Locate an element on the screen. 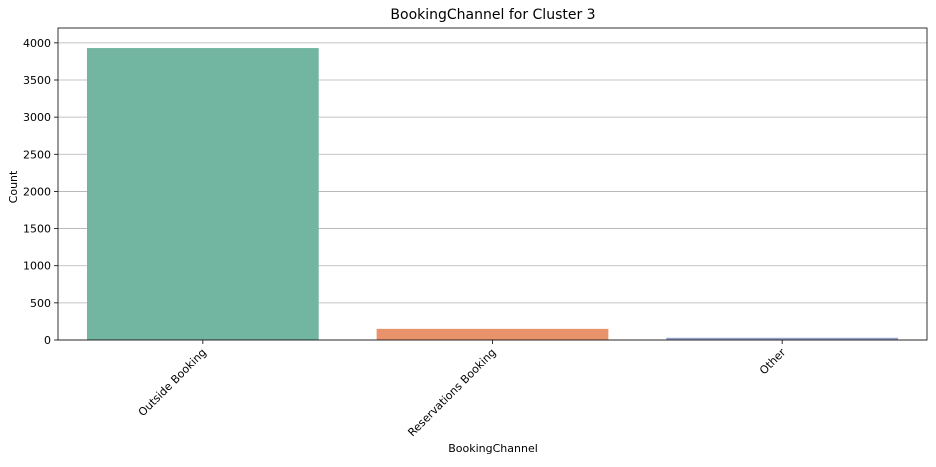  y-ticks: 0 500 1000 1500 2000 2500 3000 3500 4000 is located at coordinates (40, 192).